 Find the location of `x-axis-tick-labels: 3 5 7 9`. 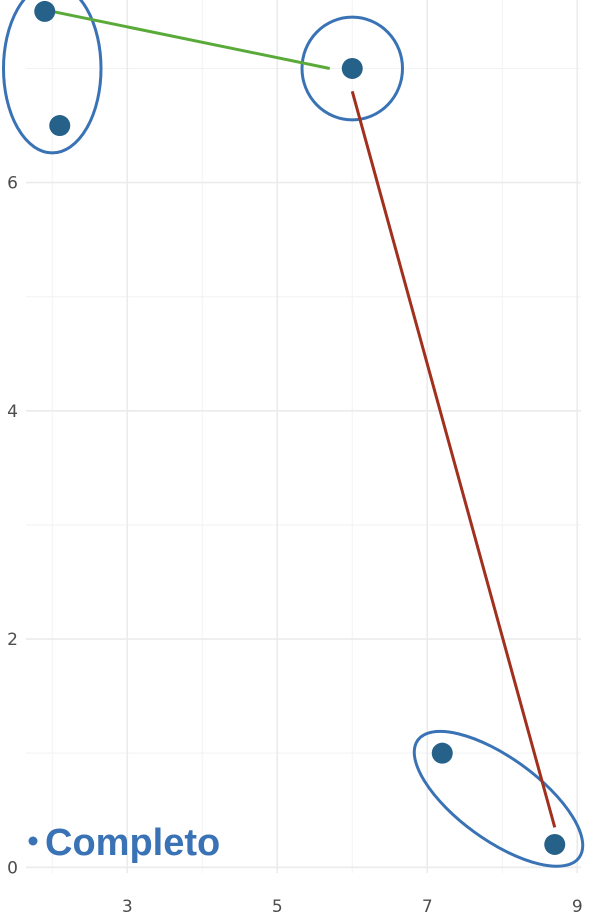

x-axis-tick-labels: 3 5 7 9 is located at coordinates (352, 907).